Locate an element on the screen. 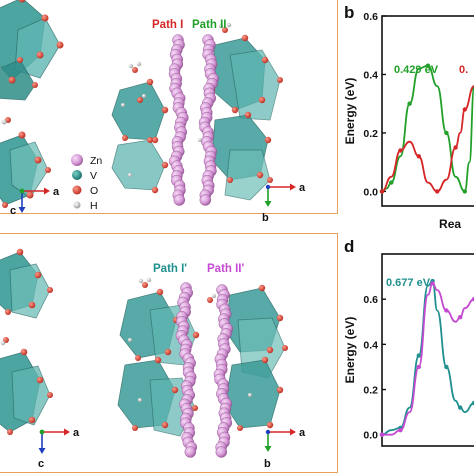 The width and height of the screenshot is (474, 474). axis-label-b-right: b is located at coordinates (265, 218).